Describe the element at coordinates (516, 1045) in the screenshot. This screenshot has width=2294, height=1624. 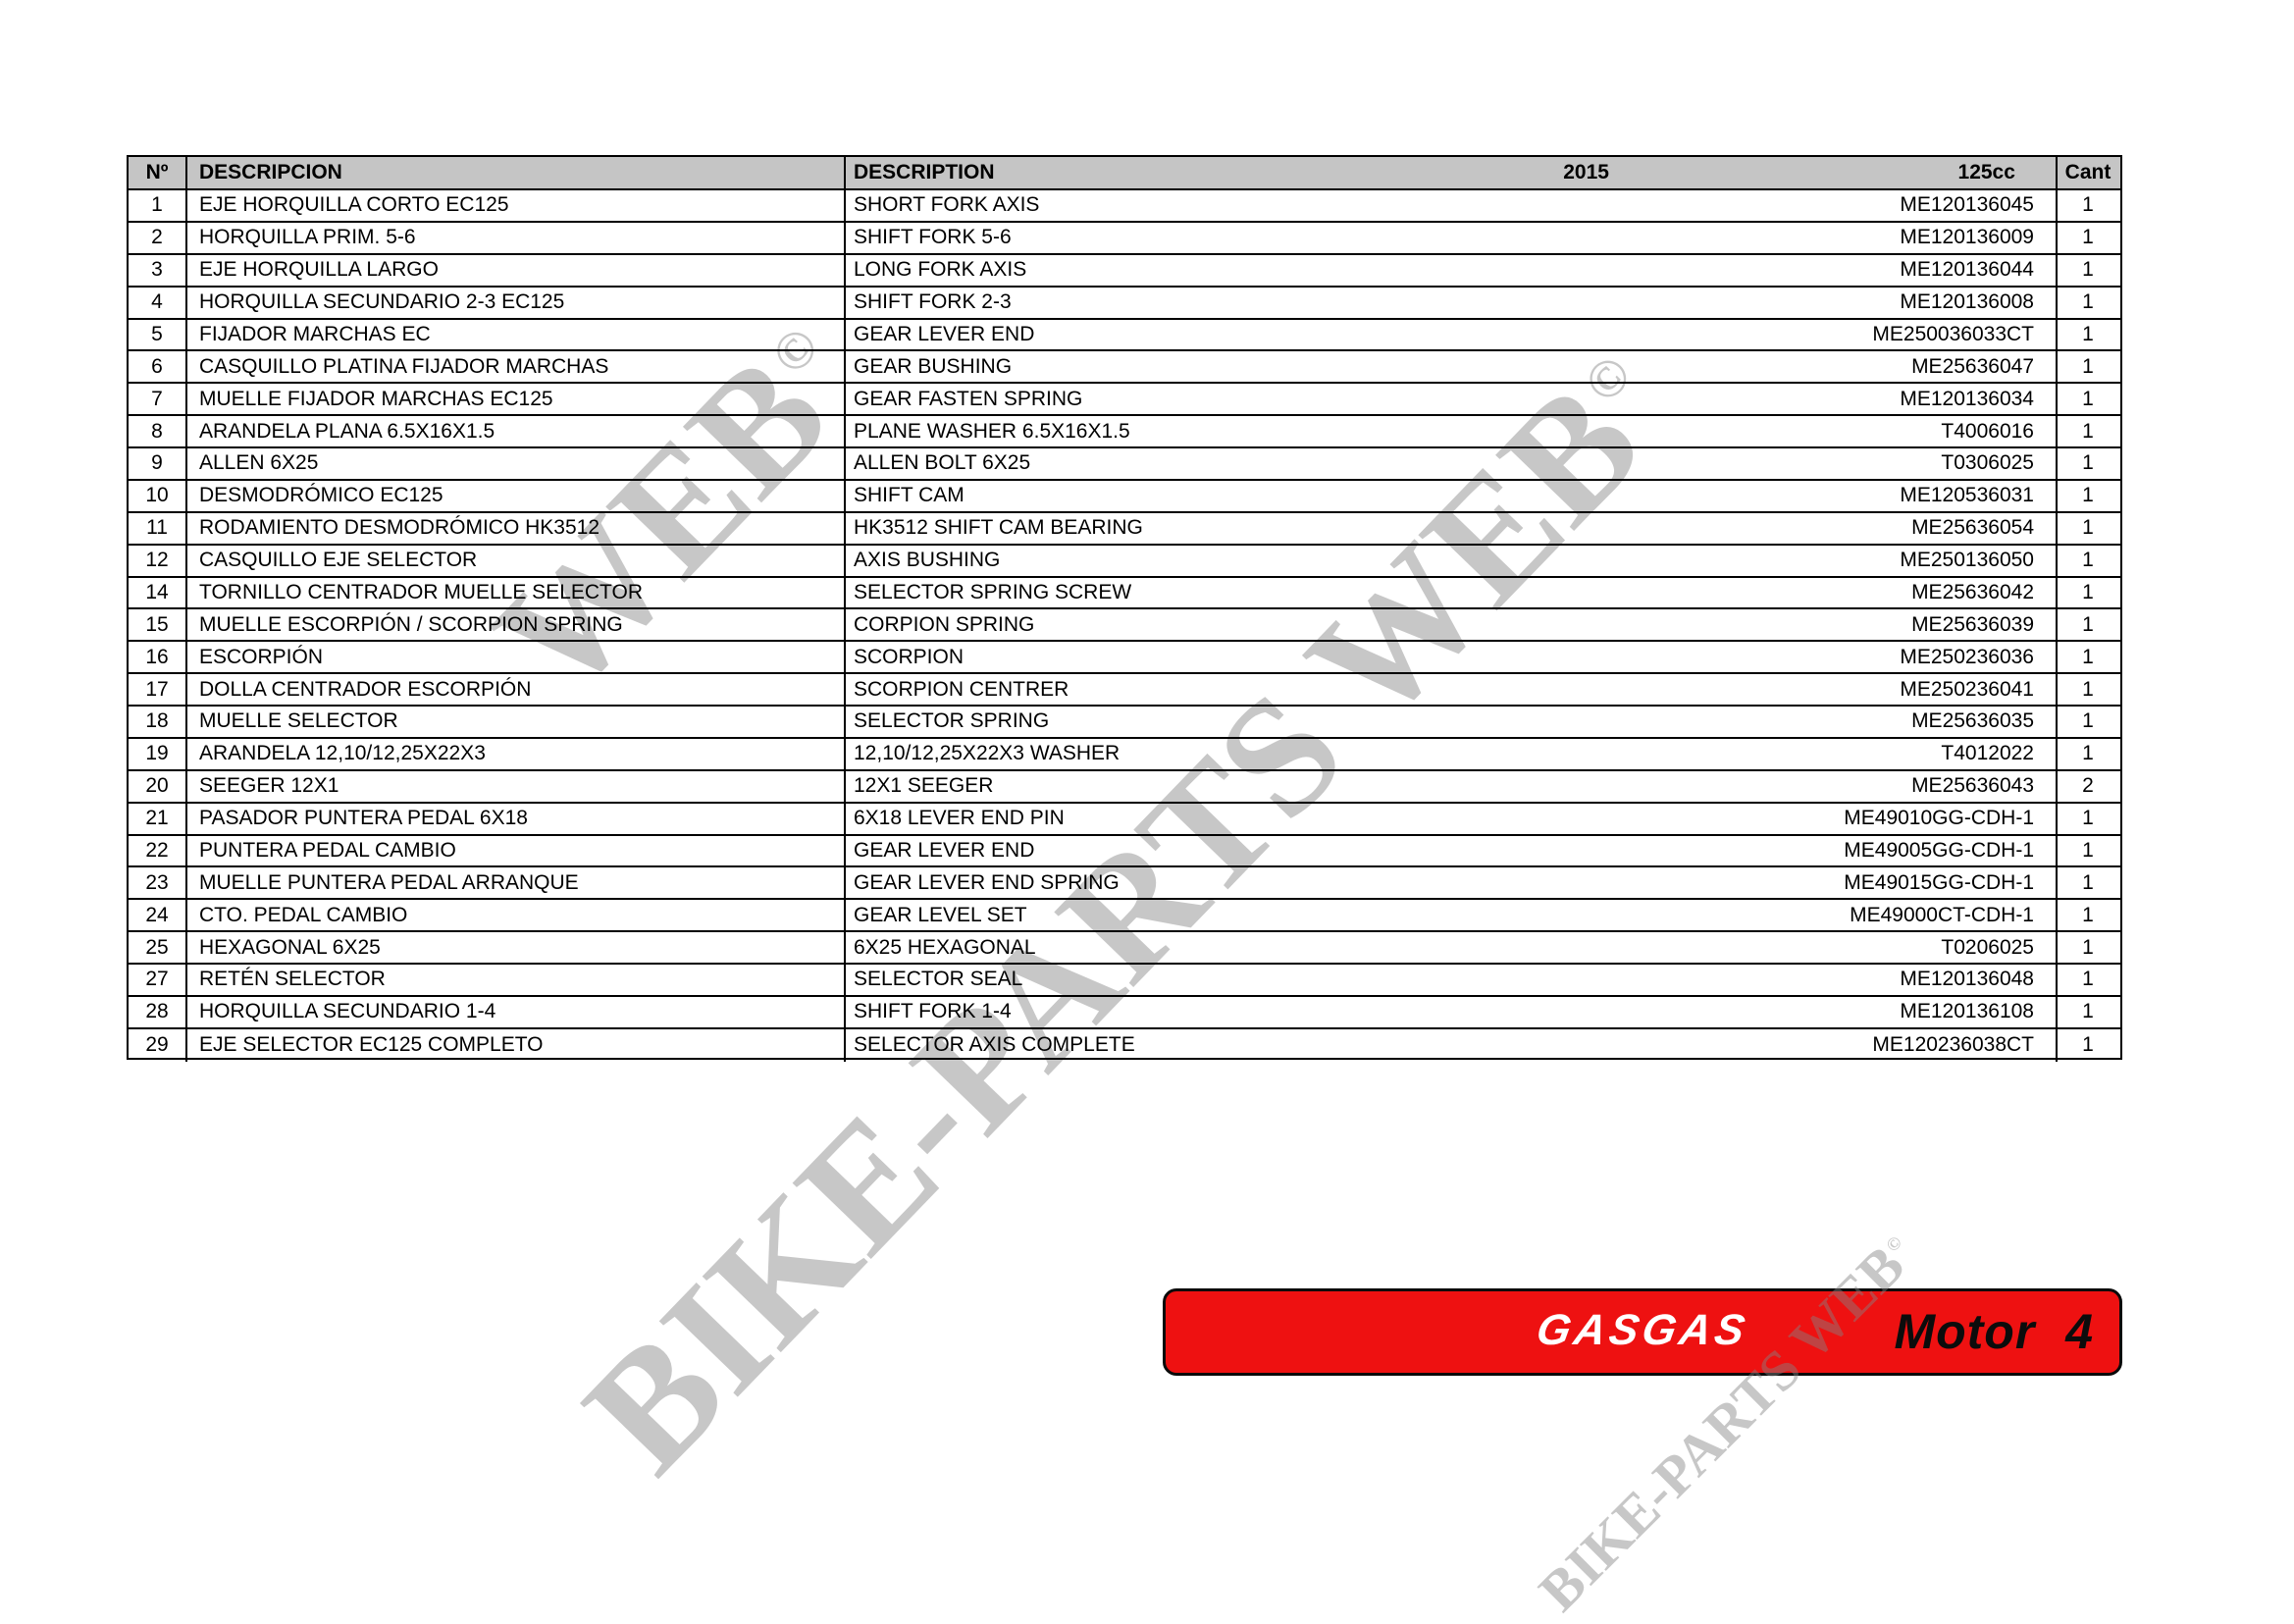
I see `description-es: EJE SELECTOR EC125 COMPLETO` at that location.